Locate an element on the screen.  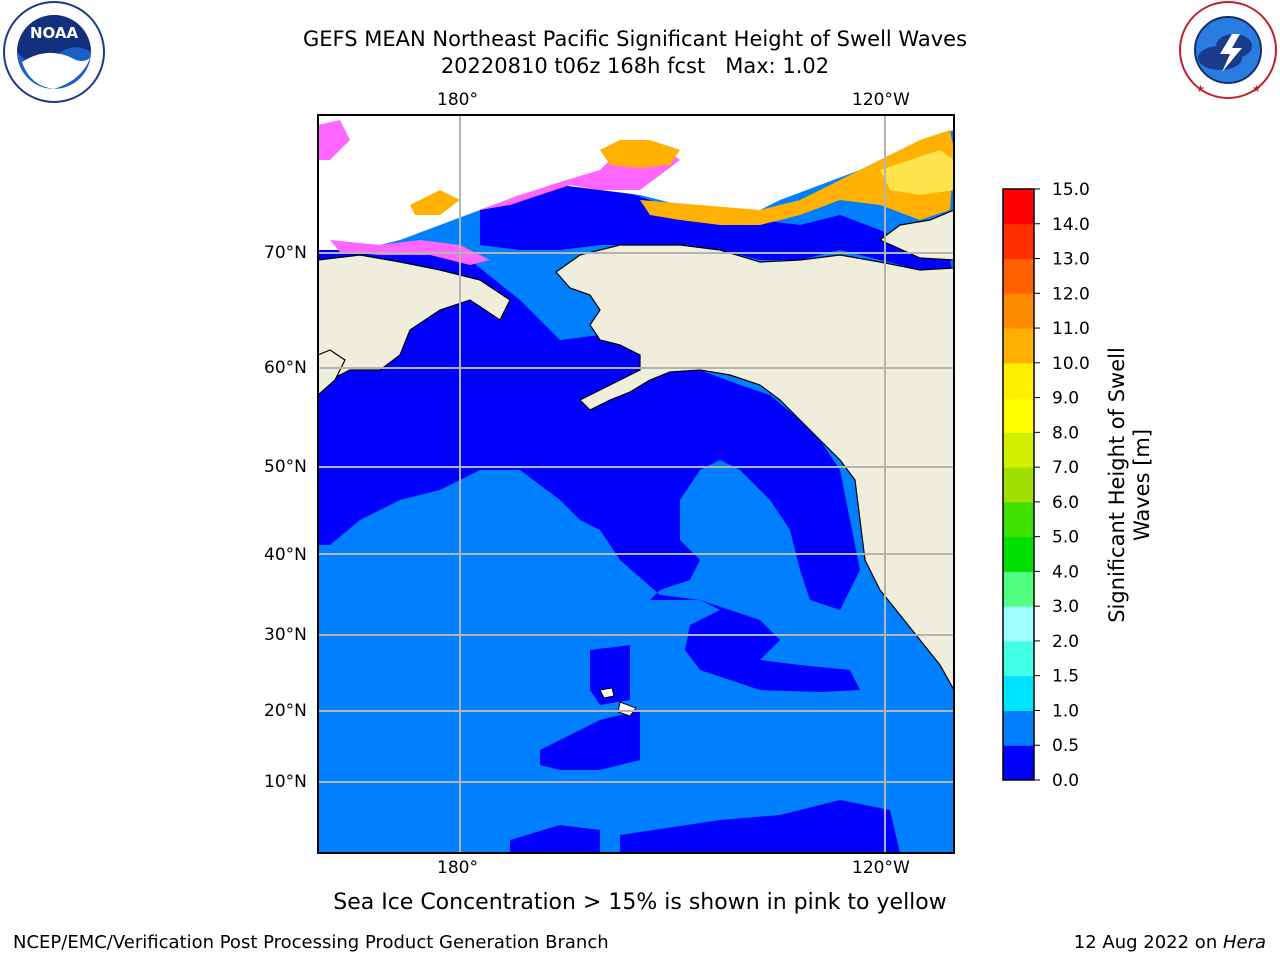
colorbar-tick-label: 4.0 is located at coordinates (1065, 572).